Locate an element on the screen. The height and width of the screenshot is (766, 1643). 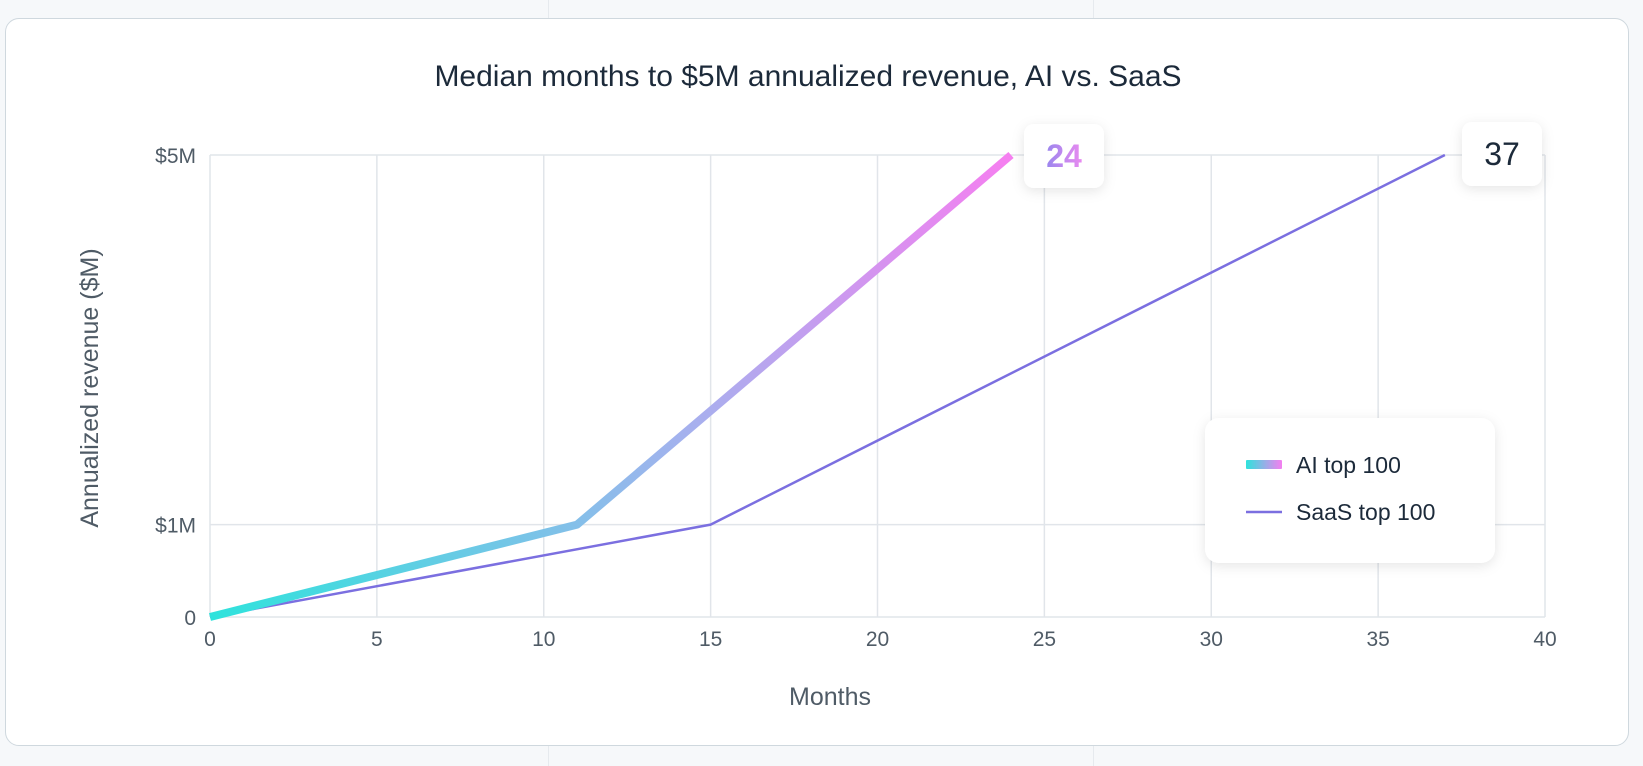
x-tick-label: 20 is located at coordinates (877, 639).